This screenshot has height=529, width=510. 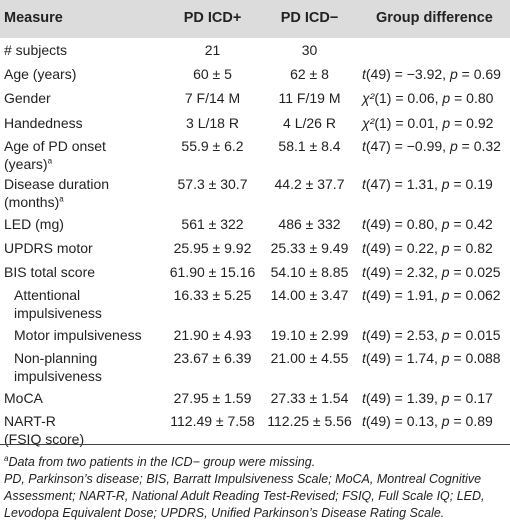 I want to click on cell-icd-neg: 27.33 ± 1.54, so click(x=309, y=397).